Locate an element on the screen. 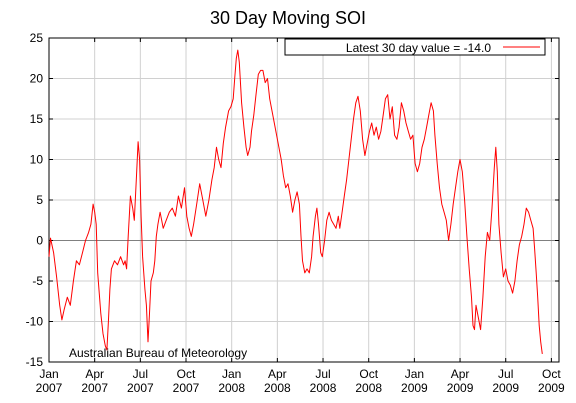 The image size is (576, 403). legend: Latest 30 day value = -14.0 is located at coordinates (415, 47).